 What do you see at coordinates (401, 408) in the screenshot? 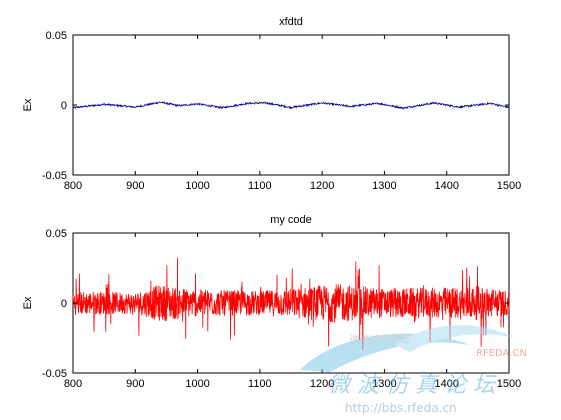
I see `watermark-url: http://bbs.rfeda.cn` at bounding box center [401, 408].